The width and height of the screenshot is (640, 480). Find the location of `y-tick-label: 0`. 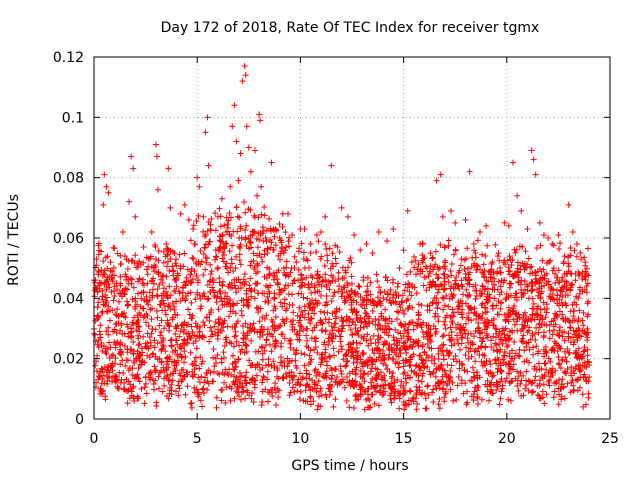

y-tick-label: 0 is located at coordinates (79, 420).